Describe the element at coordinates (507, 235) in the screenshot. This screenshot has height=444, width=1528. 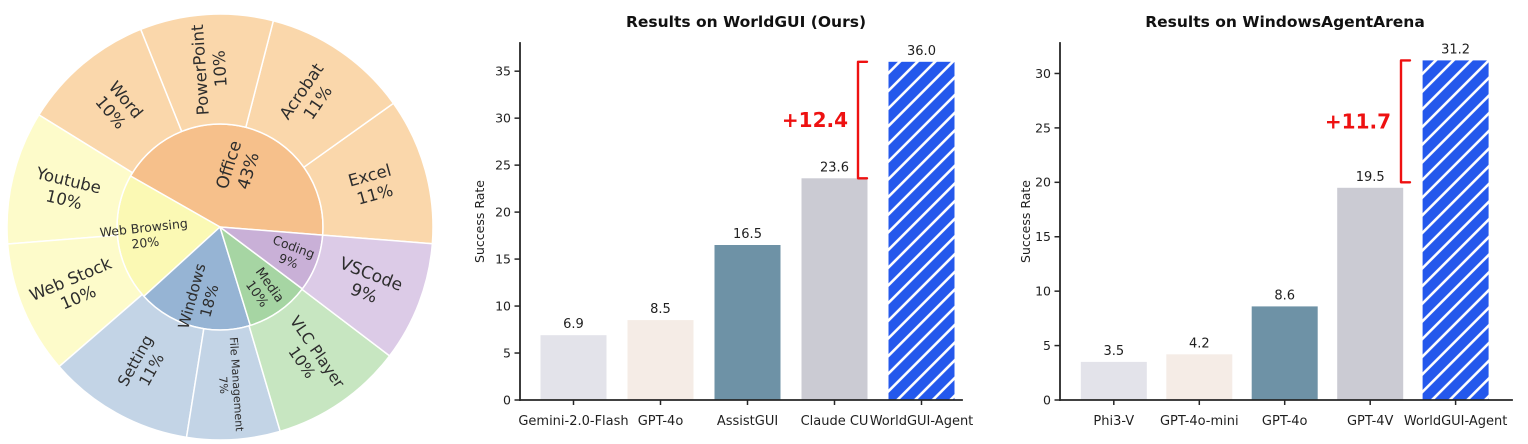
I see `y-axis-ticks: 0 5 10 15 20 25 30 35` at that location.